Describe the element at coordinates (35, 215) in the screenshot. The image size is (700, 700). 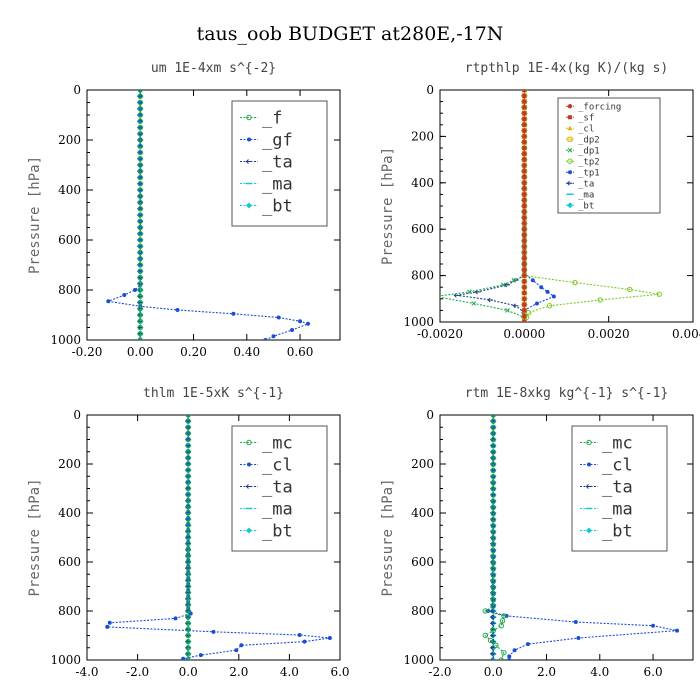
I see `y-axis-label: Pressure [hPa]` at that location.